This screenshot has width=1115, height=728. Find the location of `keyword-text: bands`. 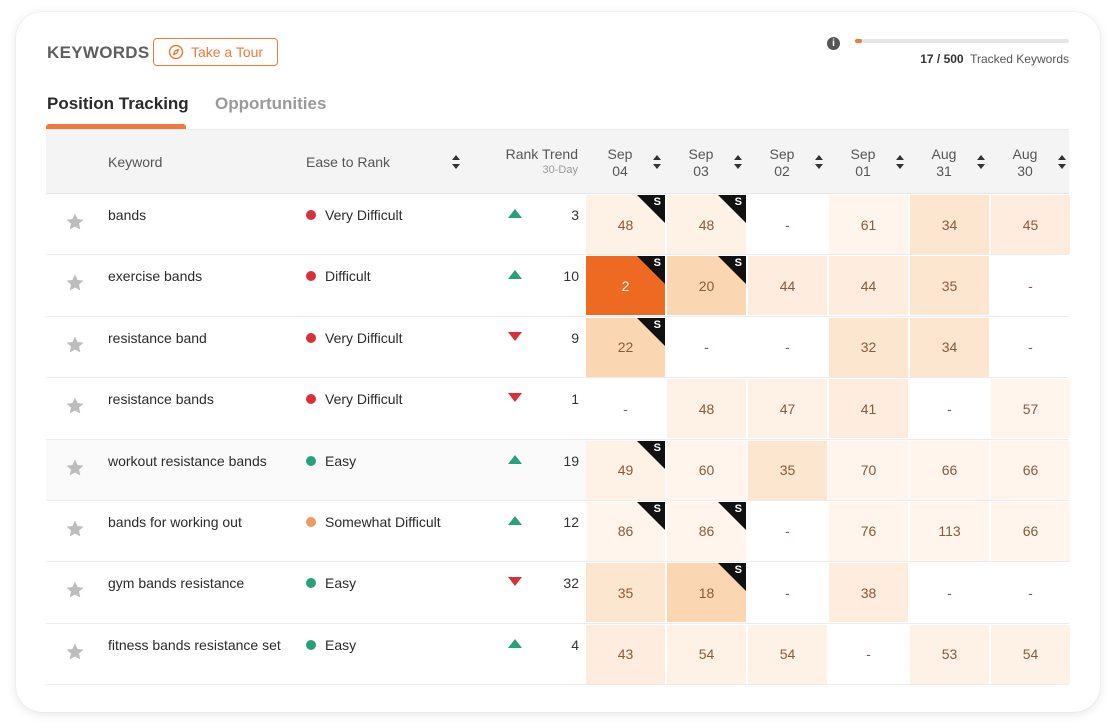

keyword-text: bands is located at coordinates (127, 215).